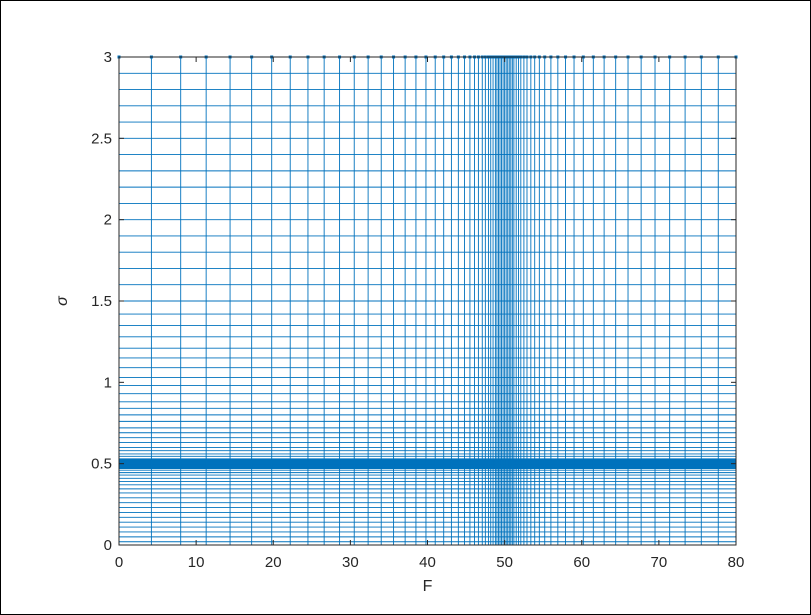  I want to click on x-tick-labels: 0 10 20 30 40 50 60 70 80, so click(430, 562).